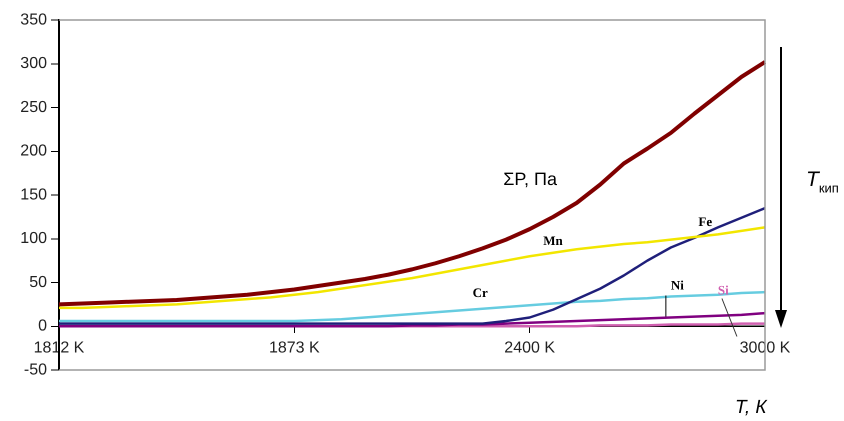 The width and height of the screenshot is (844, 421). Describe the element at coordinates (751, 407) in the screenshot. I see `x-axis-title: T, К` at that location.